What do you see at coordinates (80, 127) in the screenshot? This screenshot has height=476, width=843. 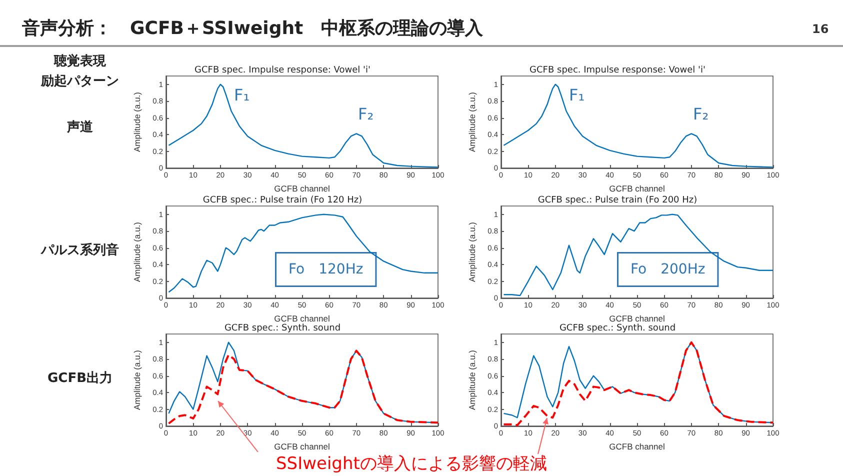 I see `text: 声道` at bounding box center [80, 127].